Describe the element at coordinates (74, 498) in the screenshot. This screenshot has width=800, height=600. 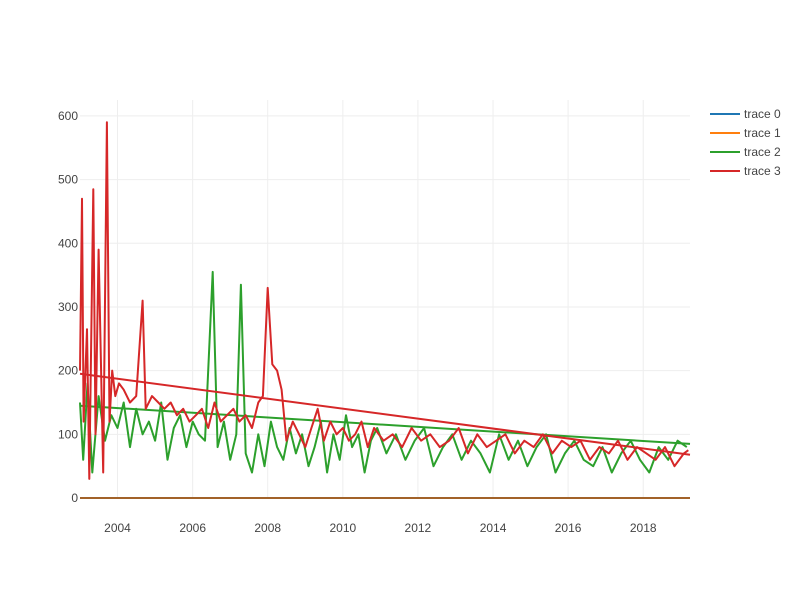
I see `y-tick-label: 0` at that location.